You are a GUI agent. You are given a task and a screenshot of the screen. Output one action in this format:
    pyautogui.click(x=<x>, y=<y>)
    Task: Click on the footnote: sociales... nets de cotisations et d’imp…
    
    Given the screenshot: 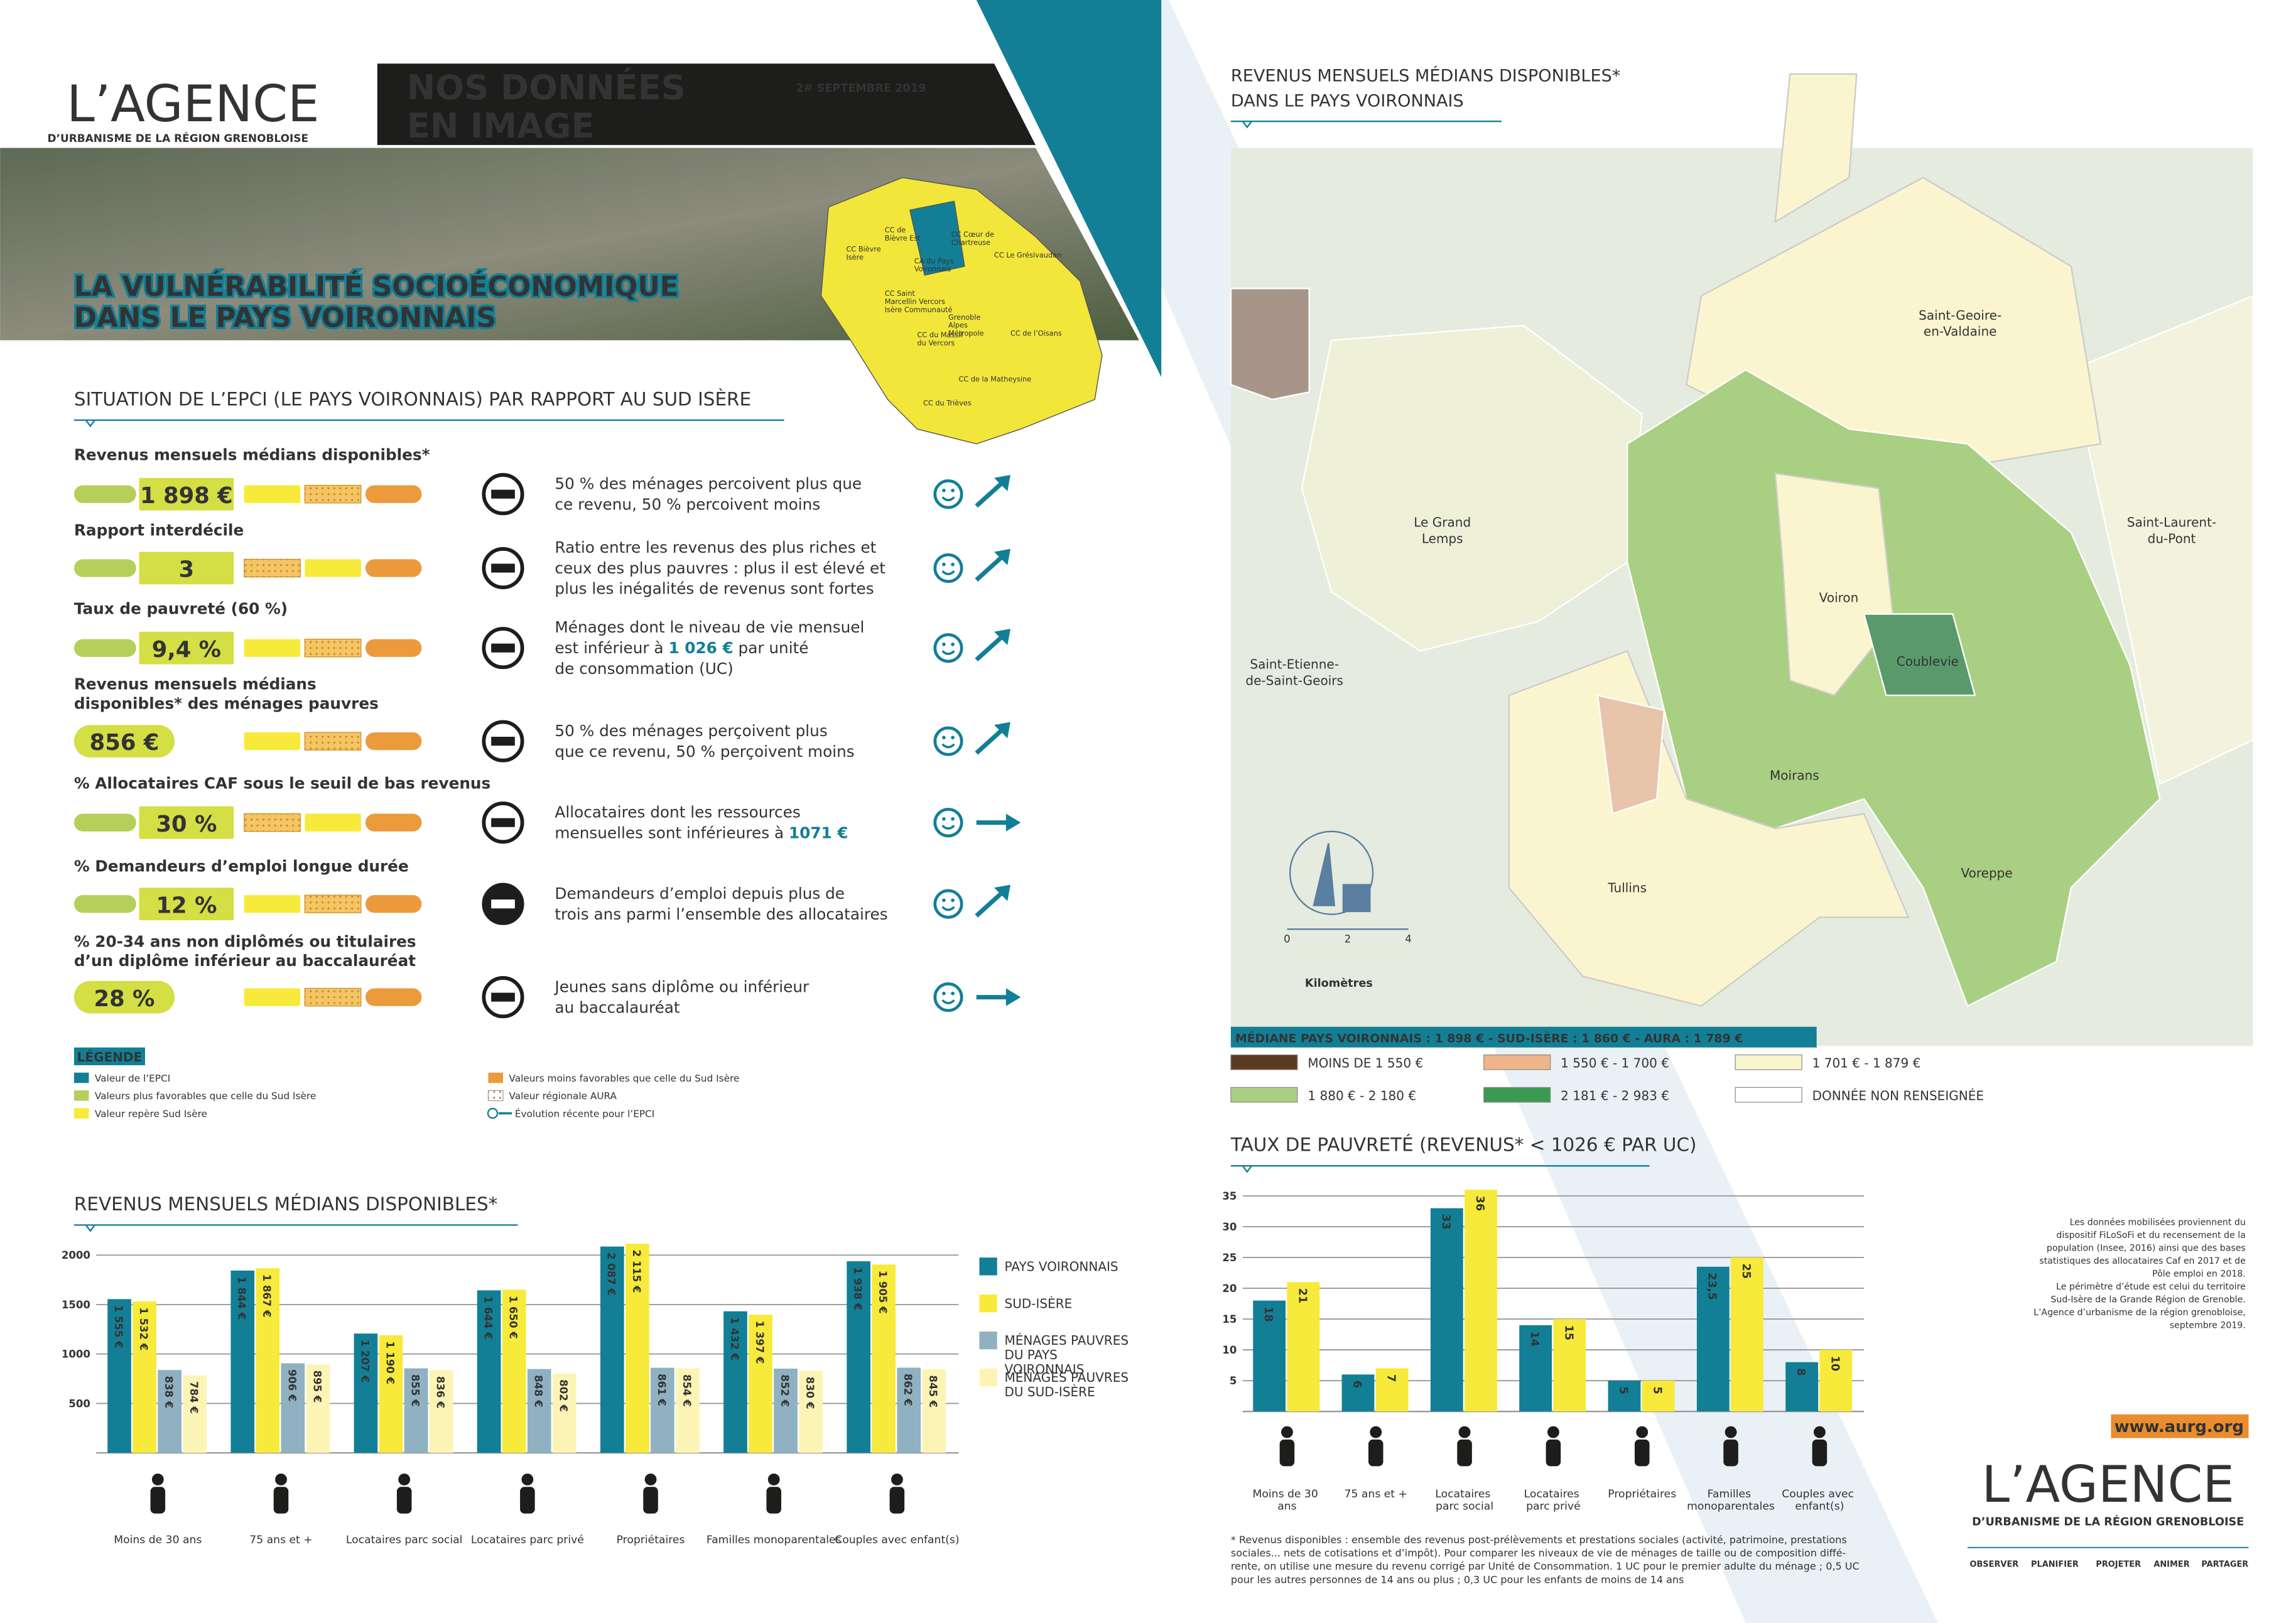 What is the action you would take?
    pyautogui.click(x=1538, y=1553)
    